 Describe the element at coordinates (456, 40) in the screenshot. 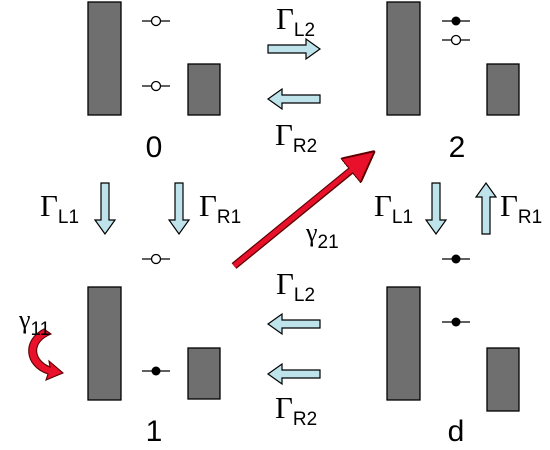

I see `empty-level-middle` at that location.